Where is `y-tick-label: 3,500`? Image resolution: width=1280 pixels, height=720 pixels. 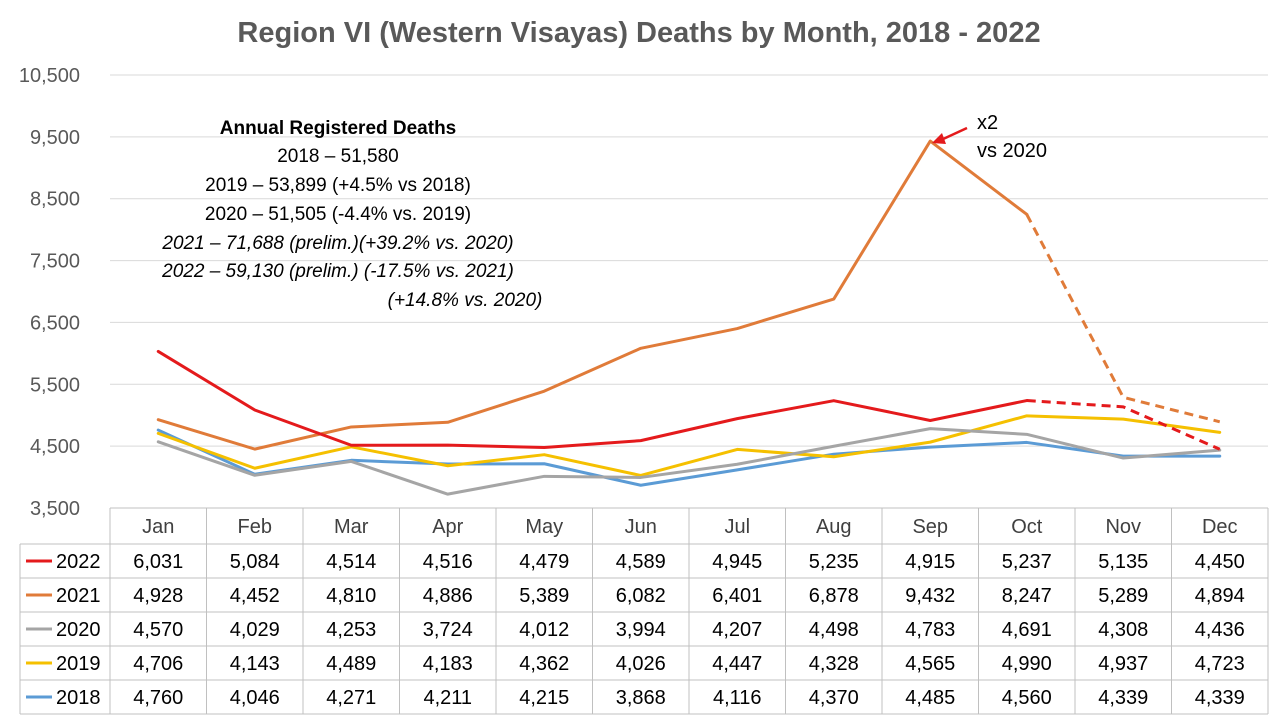
y-tick-label: 3,500 is located at coordinates (55, 509).